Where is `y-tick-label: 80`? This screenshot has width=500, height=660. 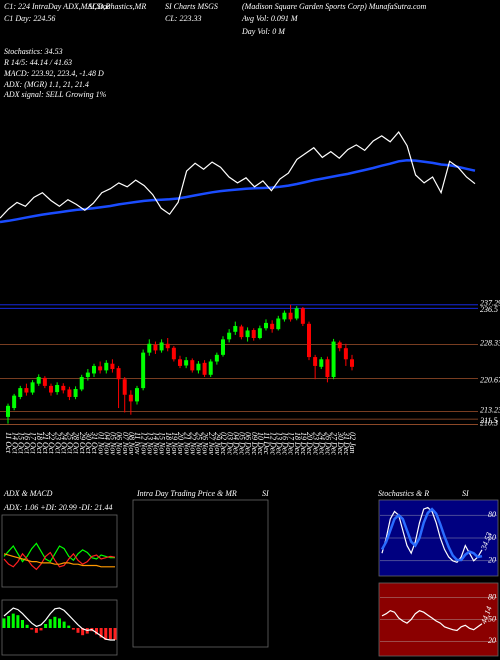
y-tick-label: 80 is located at coordinates (492, 514).